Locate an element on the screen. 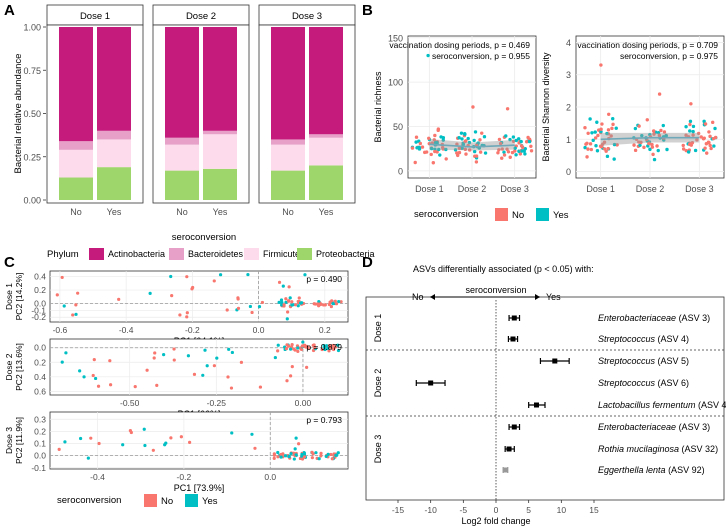  trend-band is located at coordinates (650, 139).